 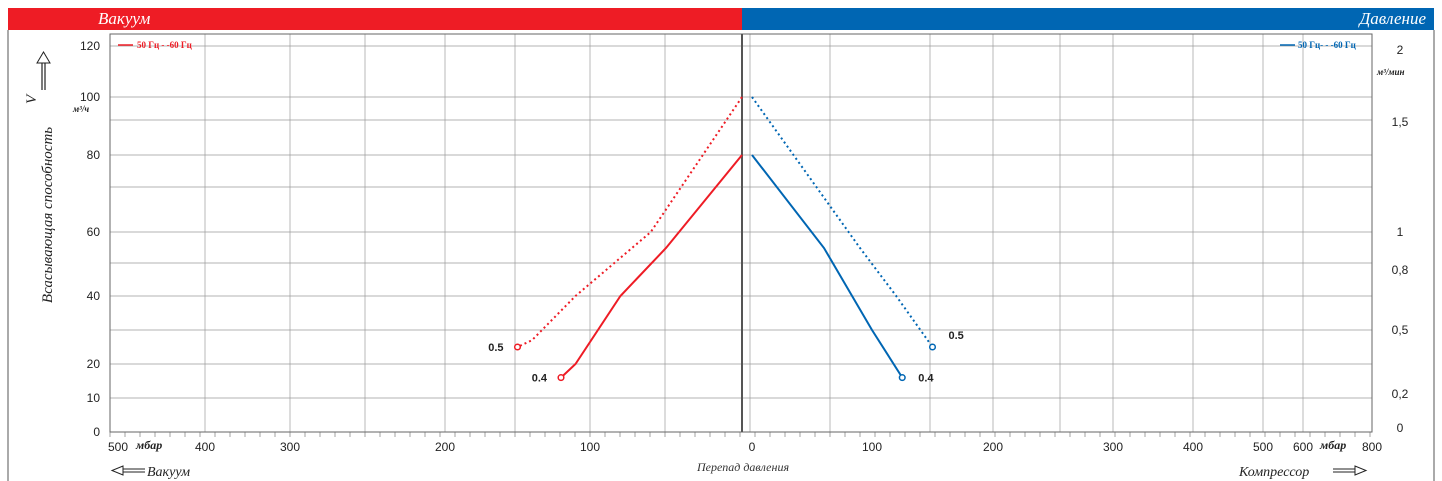 I want to click on y-left-tick-label: 0, so click(x=96, y=432).